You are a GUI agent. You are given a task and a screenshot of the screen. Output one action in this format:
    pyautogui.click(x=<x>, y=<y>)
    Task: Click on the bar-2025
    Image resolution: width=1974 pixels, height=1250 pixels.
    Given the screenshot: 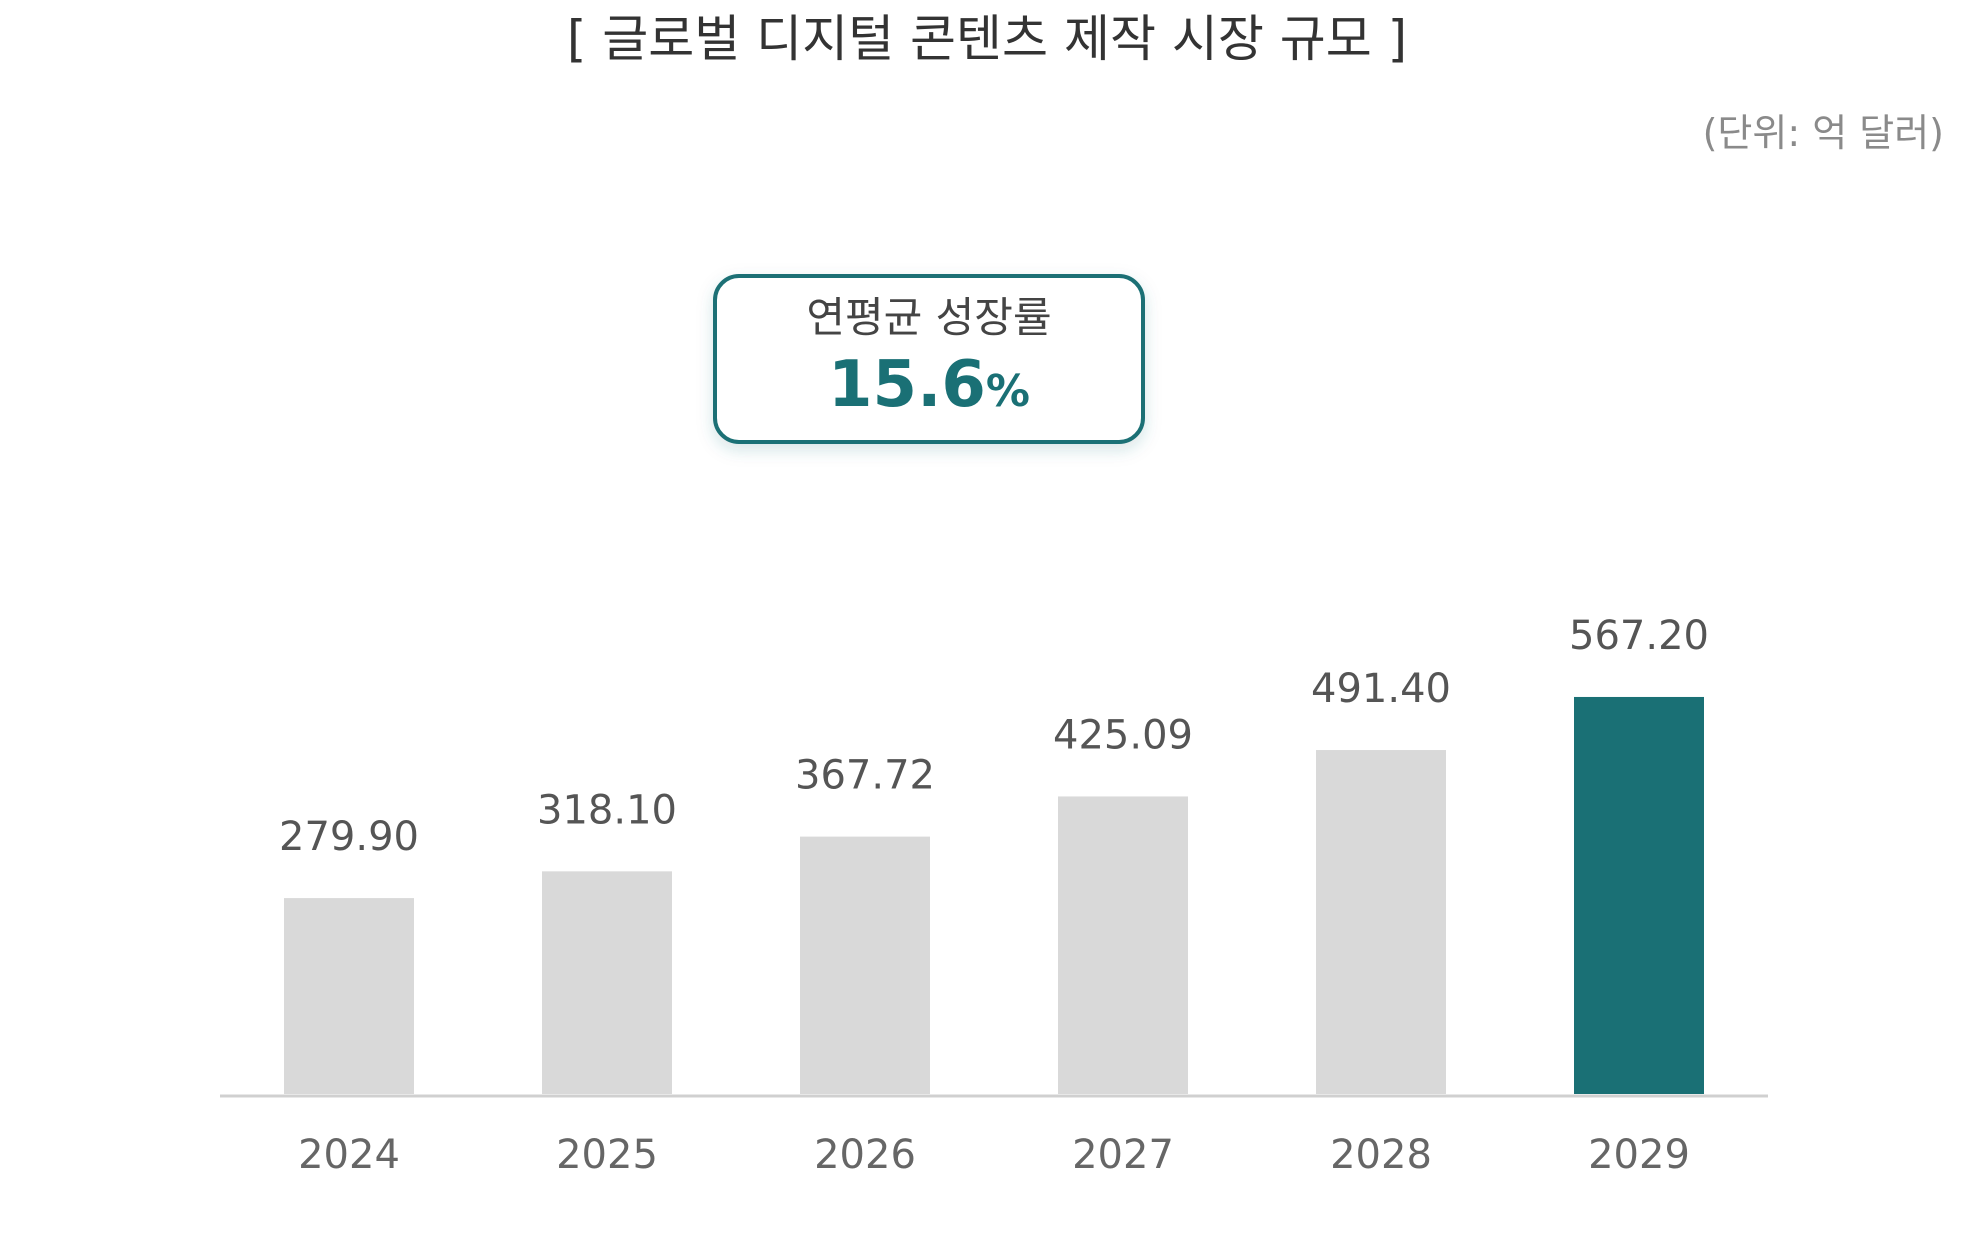 What is the action you would take?
    pyautogui.click(x=607, y=982)
    